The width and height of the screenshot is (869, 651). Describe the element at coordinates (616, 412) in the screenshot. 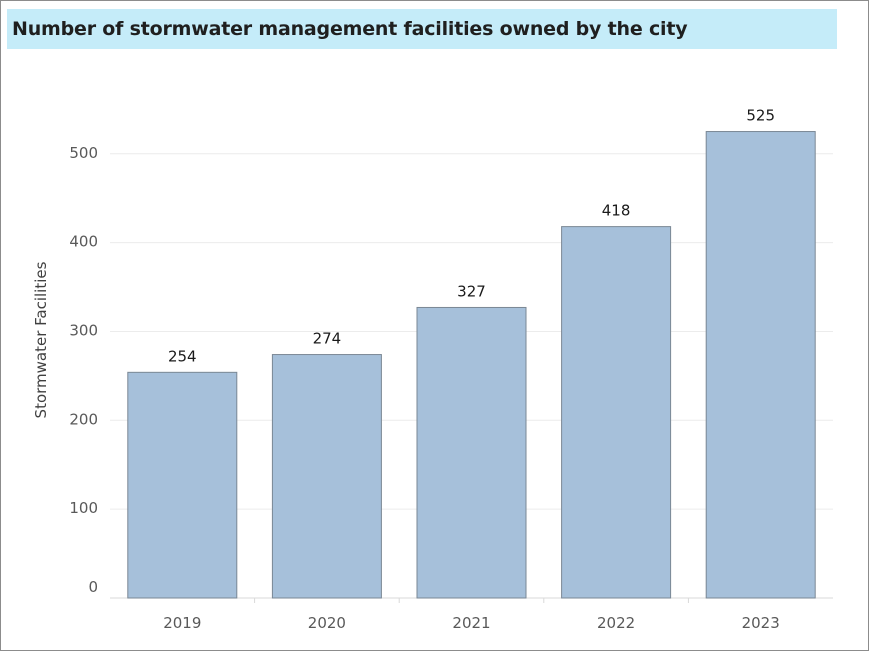

I see `bar-2022` at that location.